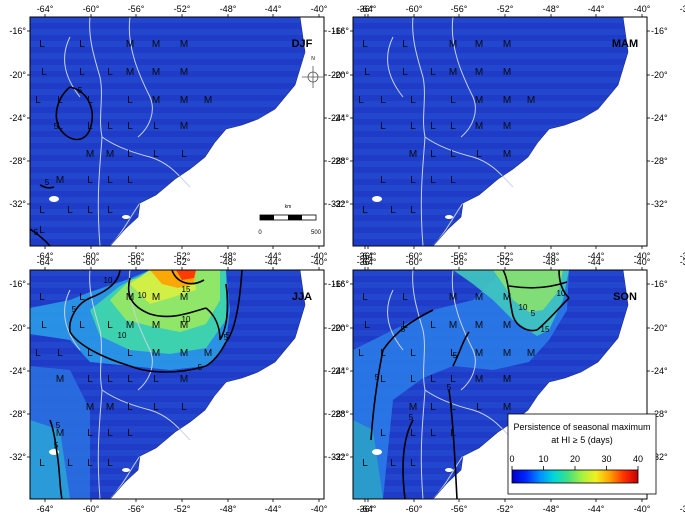  I want to click on lat-tick-label: -16°, so click(17, 31).